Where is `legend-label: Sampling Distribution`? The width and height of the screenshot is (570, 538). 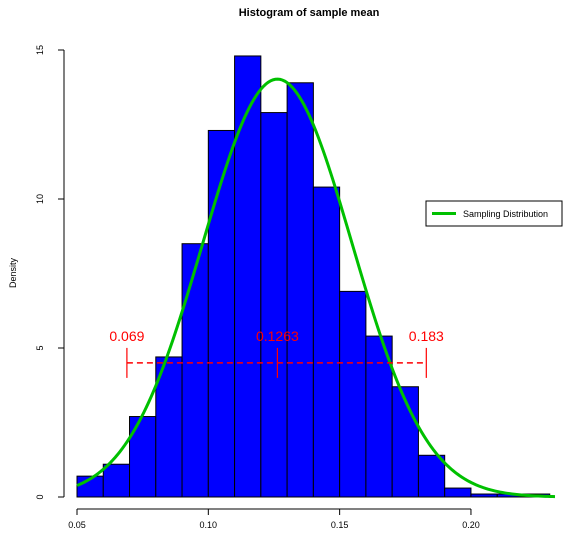
legend-label: Sampling Distribution is located at coordinates (505, 214).